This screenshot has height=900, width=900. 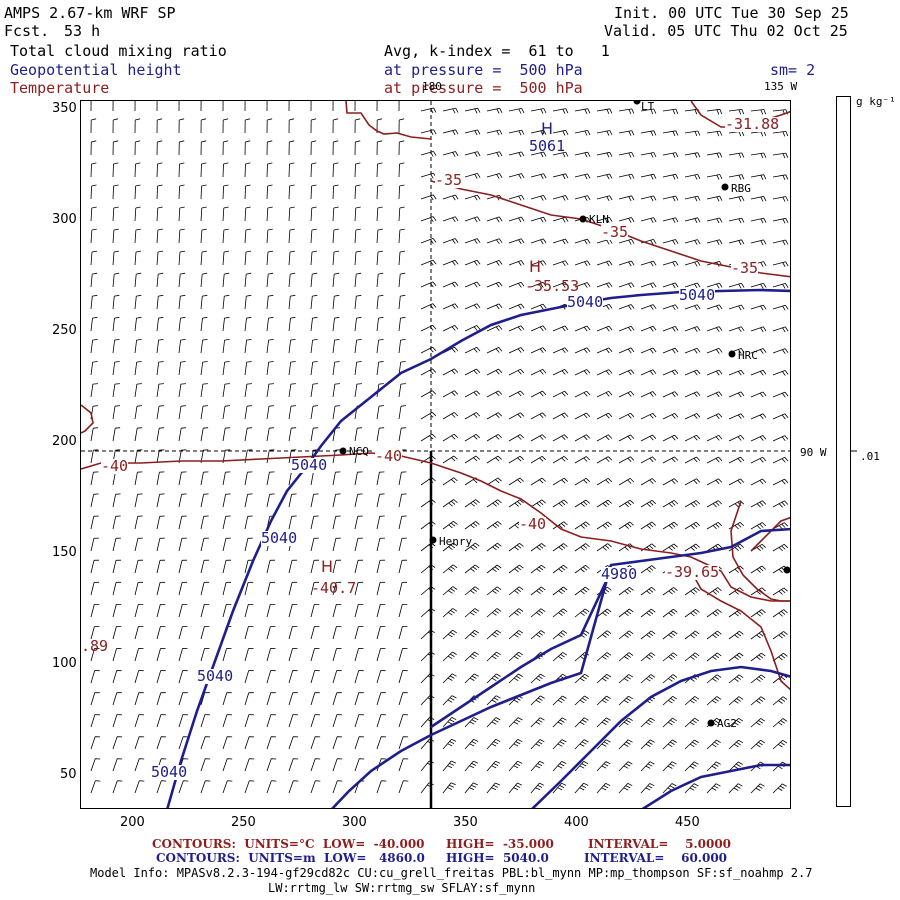 What do you see at coordinates (288, 844) in the screenshot?
I see `temp-contour-info: CONTOURS: UNITS=°C LOW= -40.000` at bounding box center [288, 844].